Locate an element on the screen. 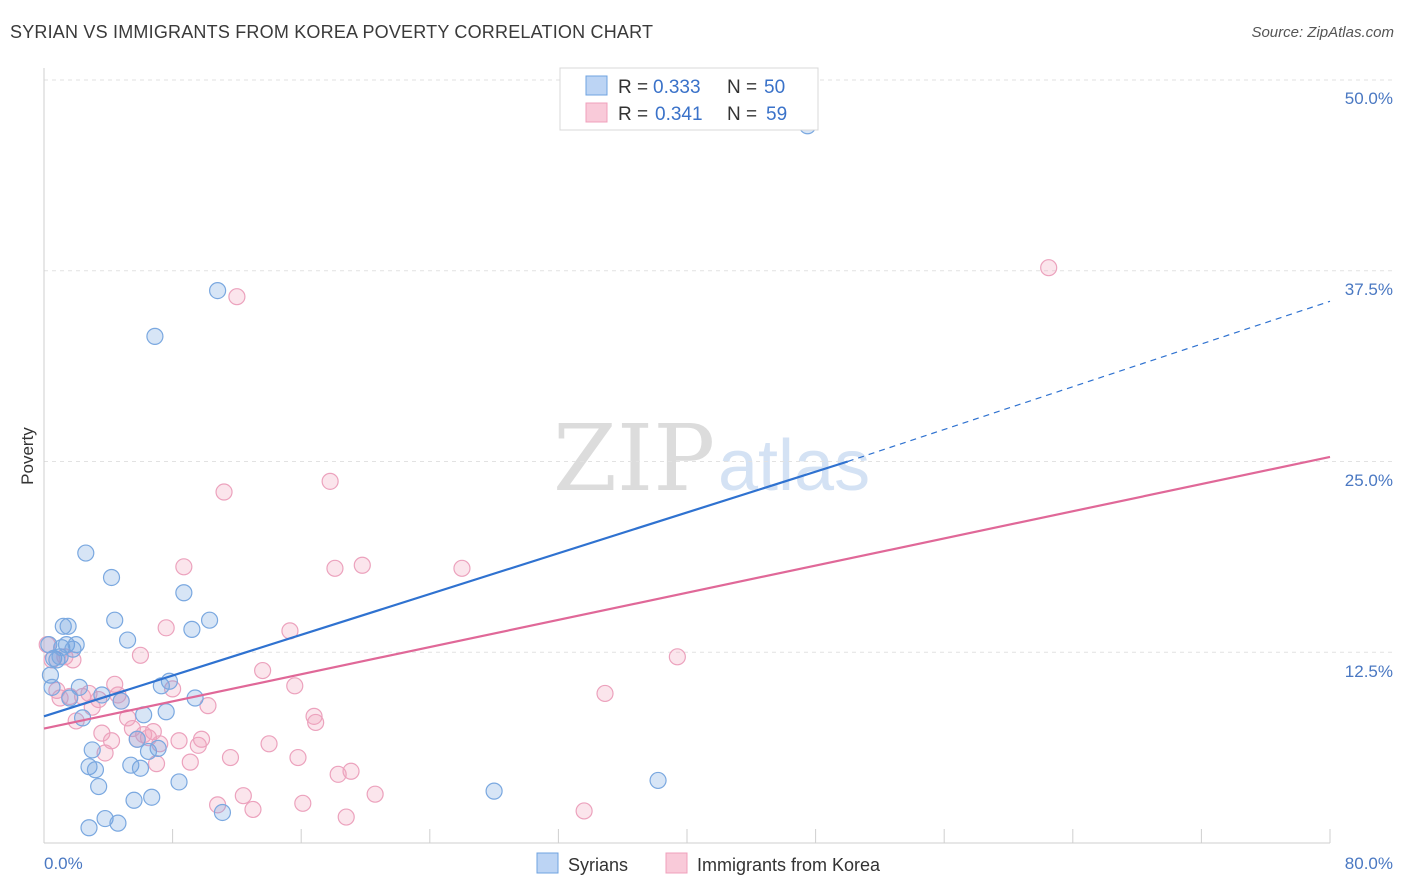 The width and height of the screenshot is (1406, 892). legend-swatch-korea is located at coordinates (596, 112).